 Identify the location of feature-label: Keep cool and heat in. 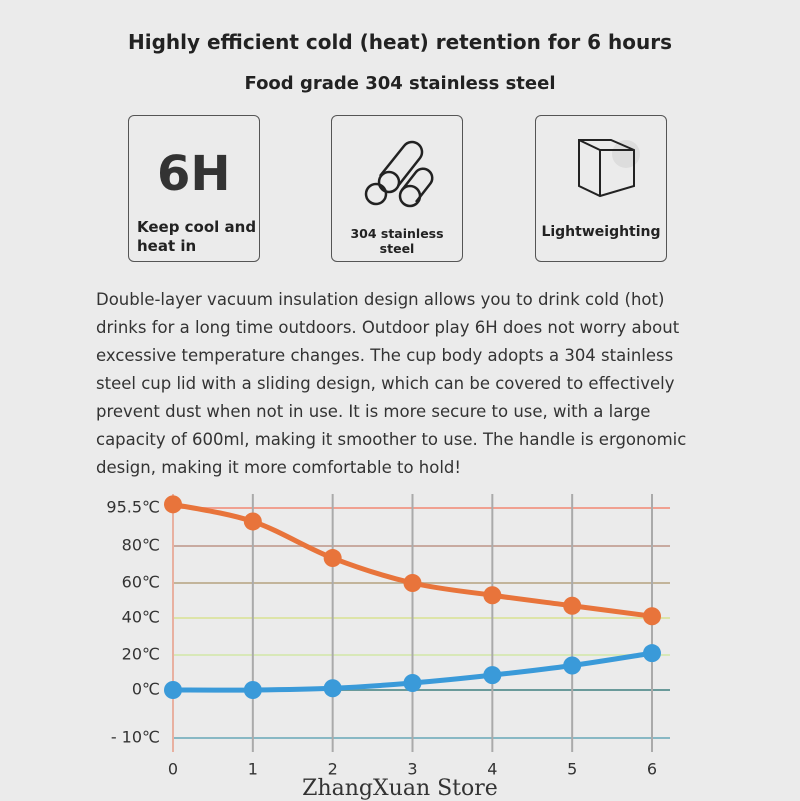
(197, 236).